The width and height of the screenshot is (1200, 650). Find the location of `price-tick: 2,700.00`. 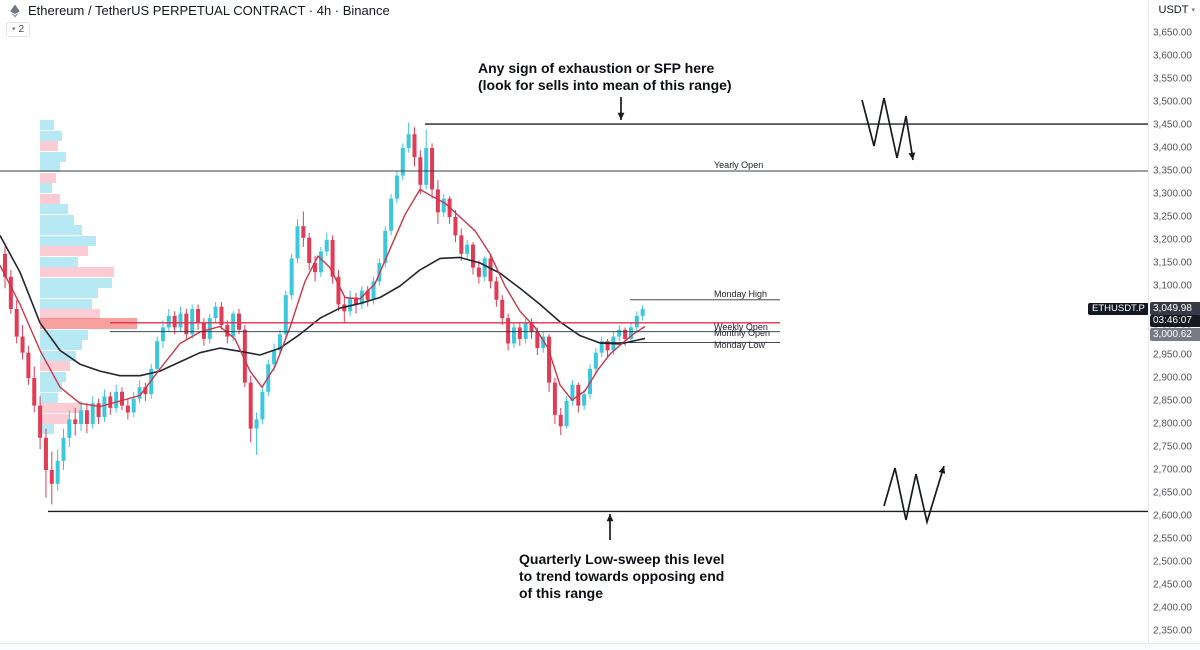

price-tick: 2,700.00 is located at coordinates (1172, 470).